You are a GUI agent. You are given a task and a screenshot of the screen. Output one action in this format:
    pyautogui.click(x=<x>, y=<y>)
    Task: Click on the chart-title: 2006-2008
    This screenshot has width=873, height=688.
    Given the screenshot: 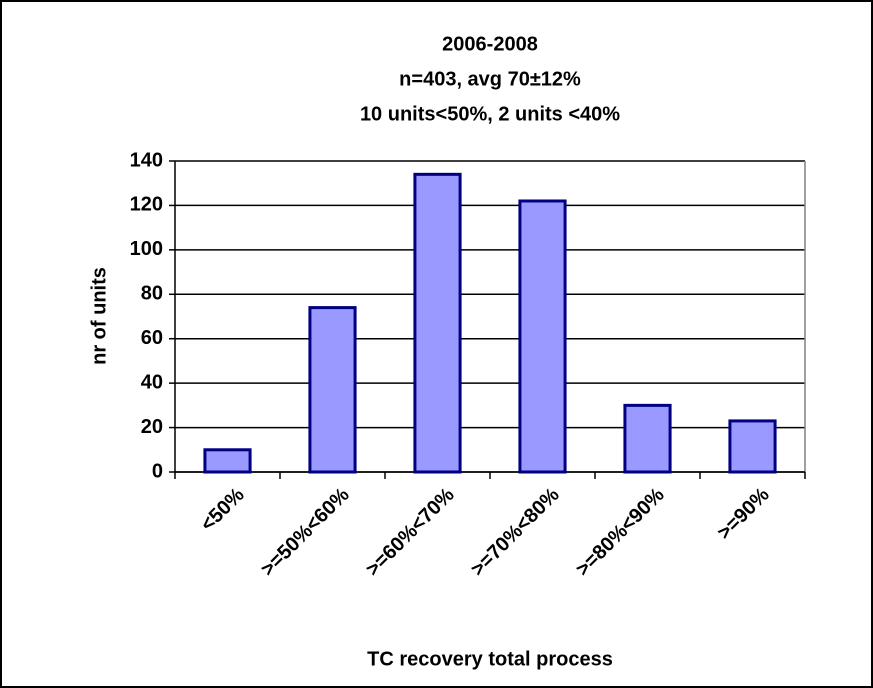 What is the action you would take?
    pyautogui.click(x=490, y=44)
    